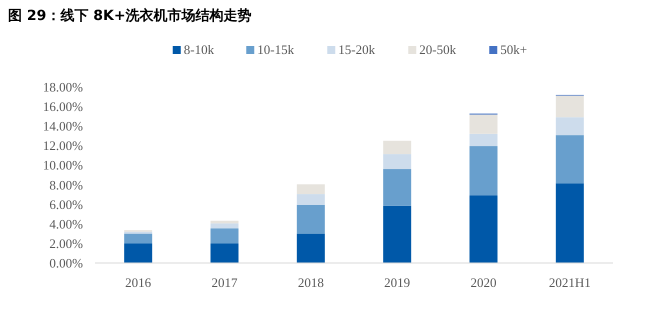  I want to click on y-tick-label: 10.00%, so click(63, 165).